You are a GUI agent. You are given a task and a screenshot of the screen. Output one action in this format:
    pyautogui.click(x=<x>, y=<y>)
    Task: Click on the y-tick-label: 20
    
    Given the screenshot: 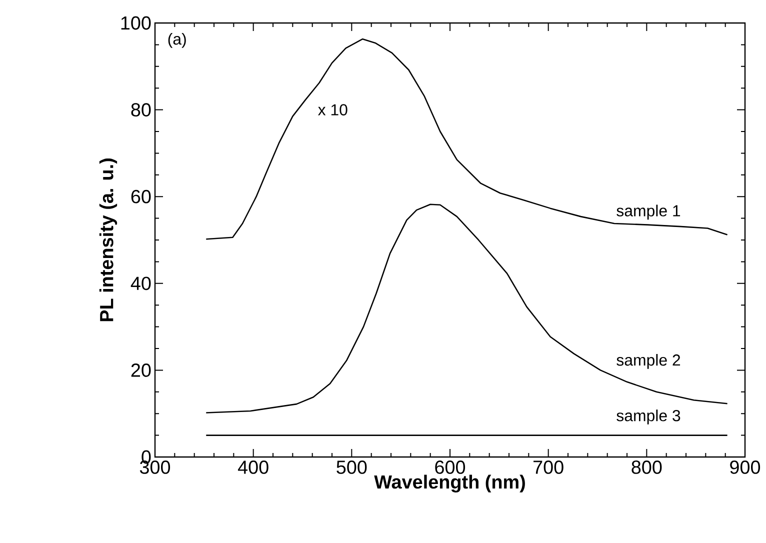 What is the action you would take?
    pyautogui.click(x=141, y=370)
    